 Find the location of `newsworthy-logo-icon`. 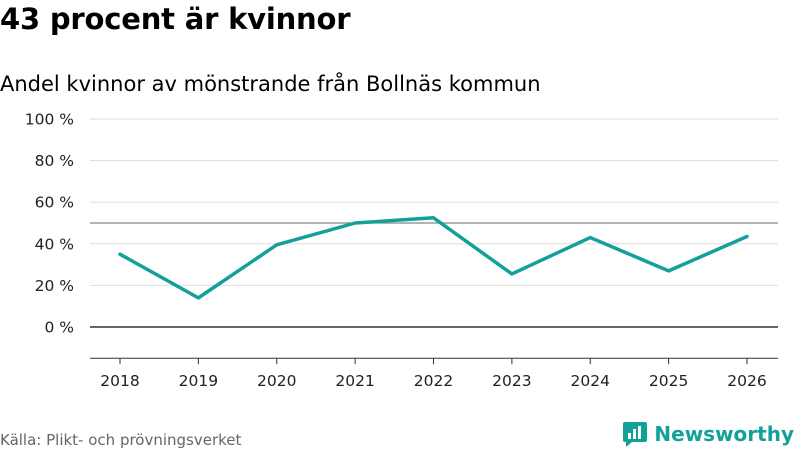

newsworthy-logo-icon is located at coordinates (635, 434).